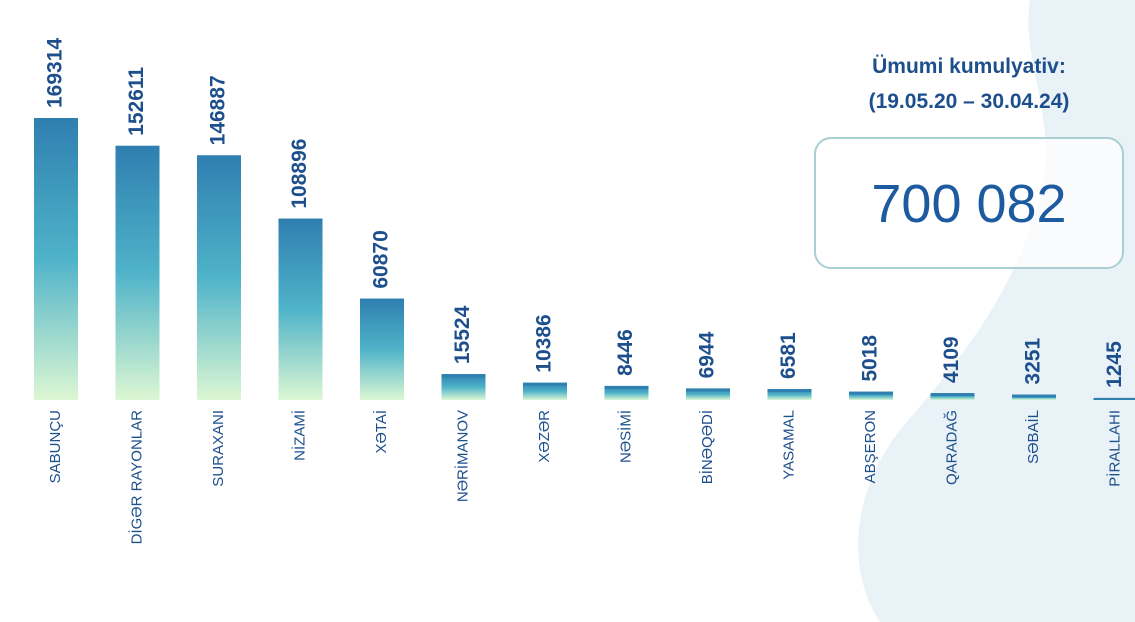  What do you see at coordinates (969, 66) in the screenshot?
I see `annotation-title: Ümumi kumulyativ:` at bounding box center [969, 66].